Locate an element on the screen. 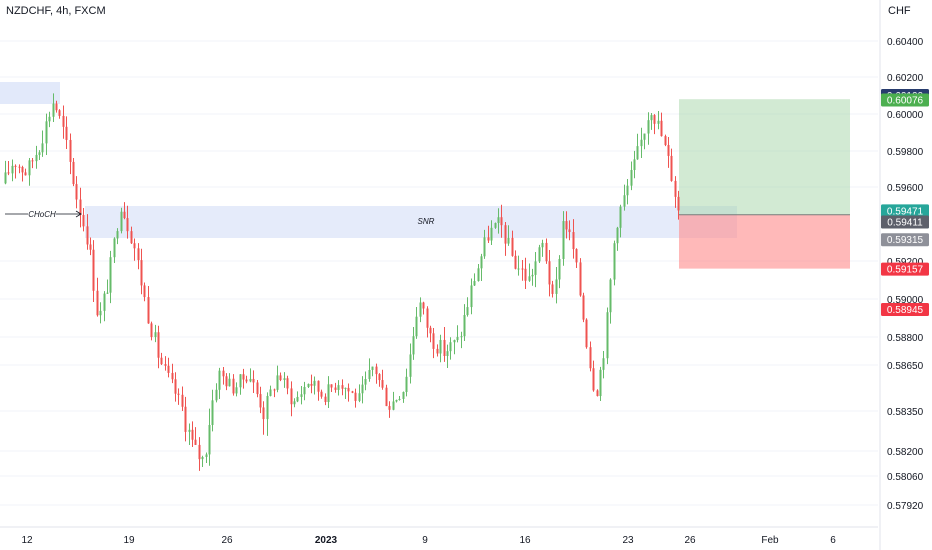 This screenshot has width=932, height=550. price-tick-label: 0.59200 is located at coordinates (905, 262).